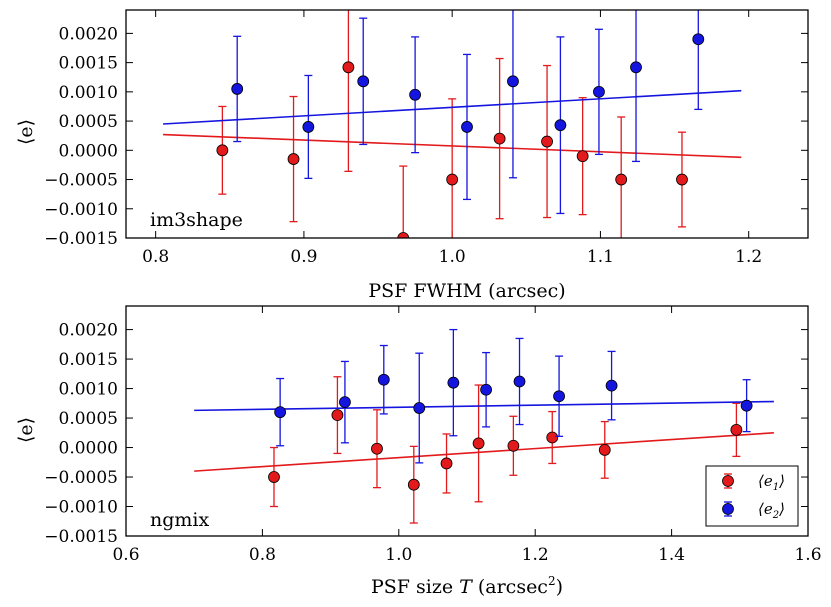  Describe the element at coordinates (303, 257) in the screenshot. I see `x-tick-label: 0.9` at that location.